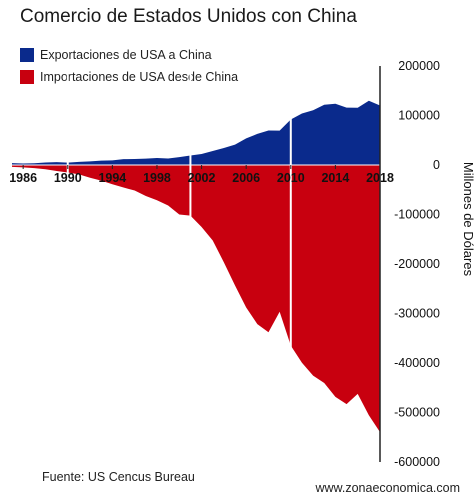 This screenshot has width=474, height=501. I want to click on x-tick-label: 2010, so click(291, 178).